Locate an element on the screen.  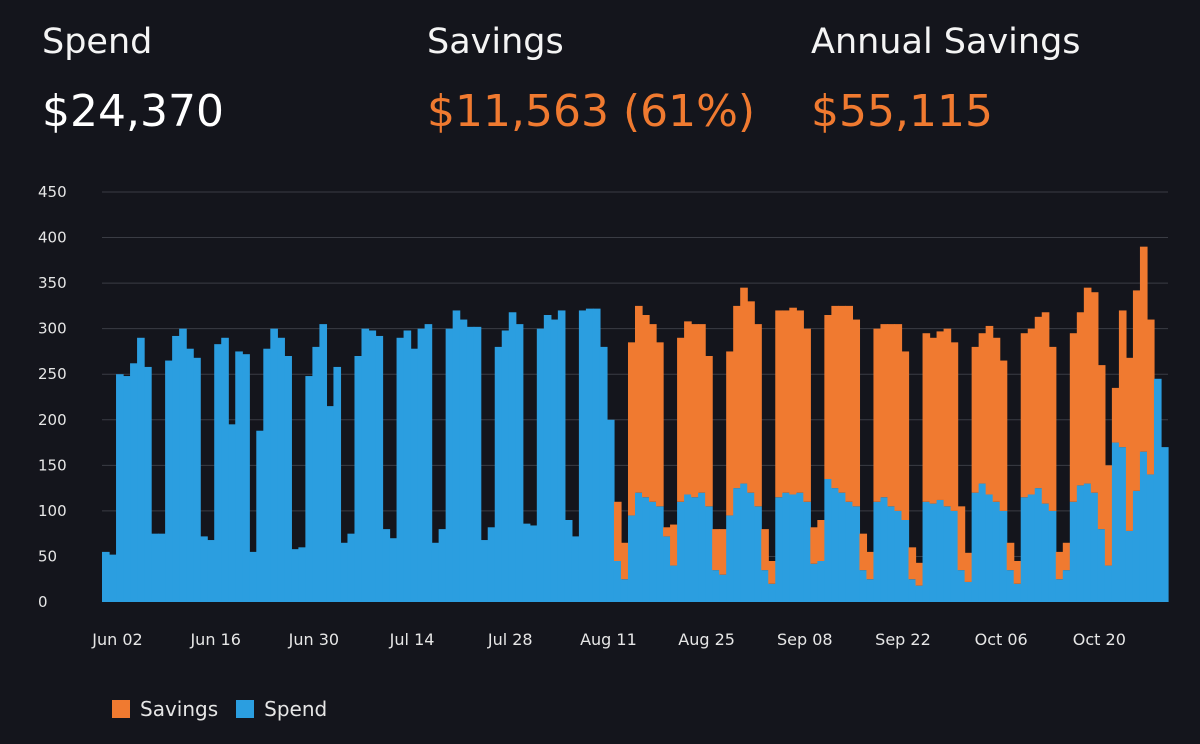
x-tick-label: Jul 14 is located at coordinates (412, 639).